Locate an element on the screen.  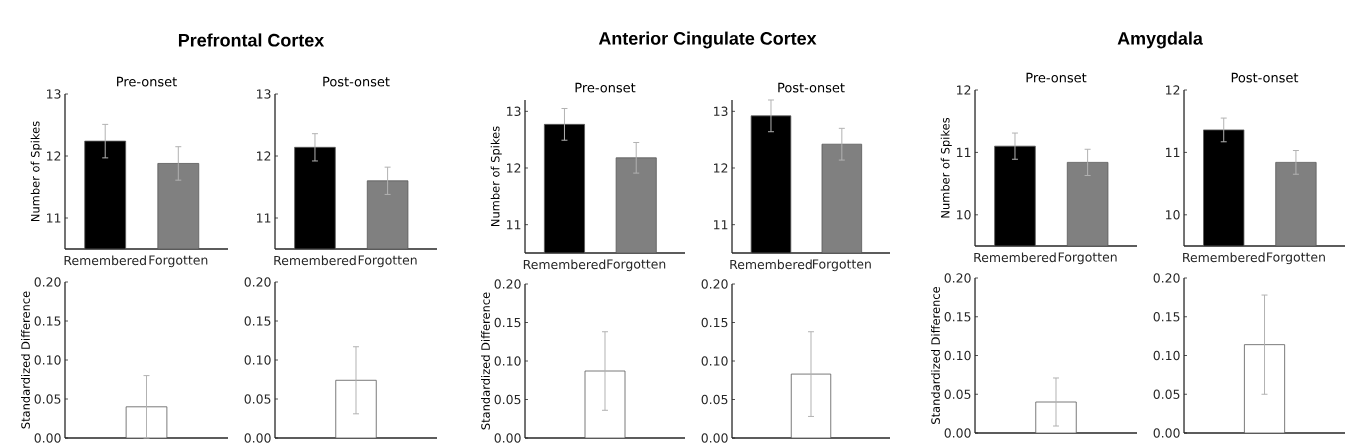
text: Anterior Cingulate Cortex is located at coordinates (707, 40).